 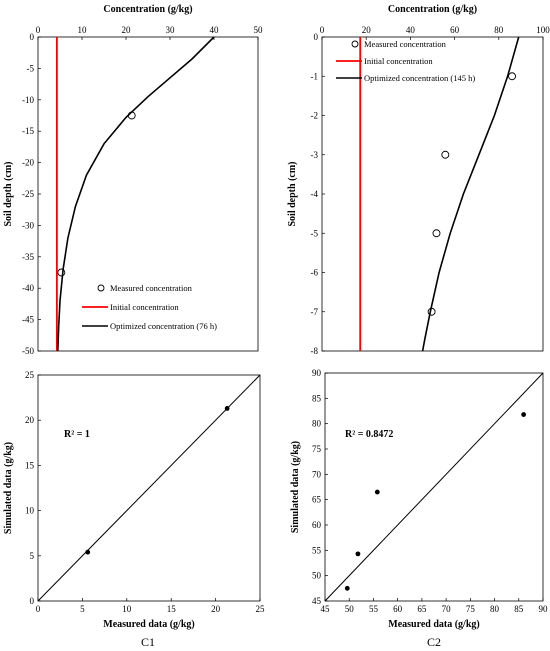 What do you see at coordinates (419, 78) in the screenshot?
I see `c2_top-legend-label: Optimized concentration (145 h)` at bounding box center [419, 78].